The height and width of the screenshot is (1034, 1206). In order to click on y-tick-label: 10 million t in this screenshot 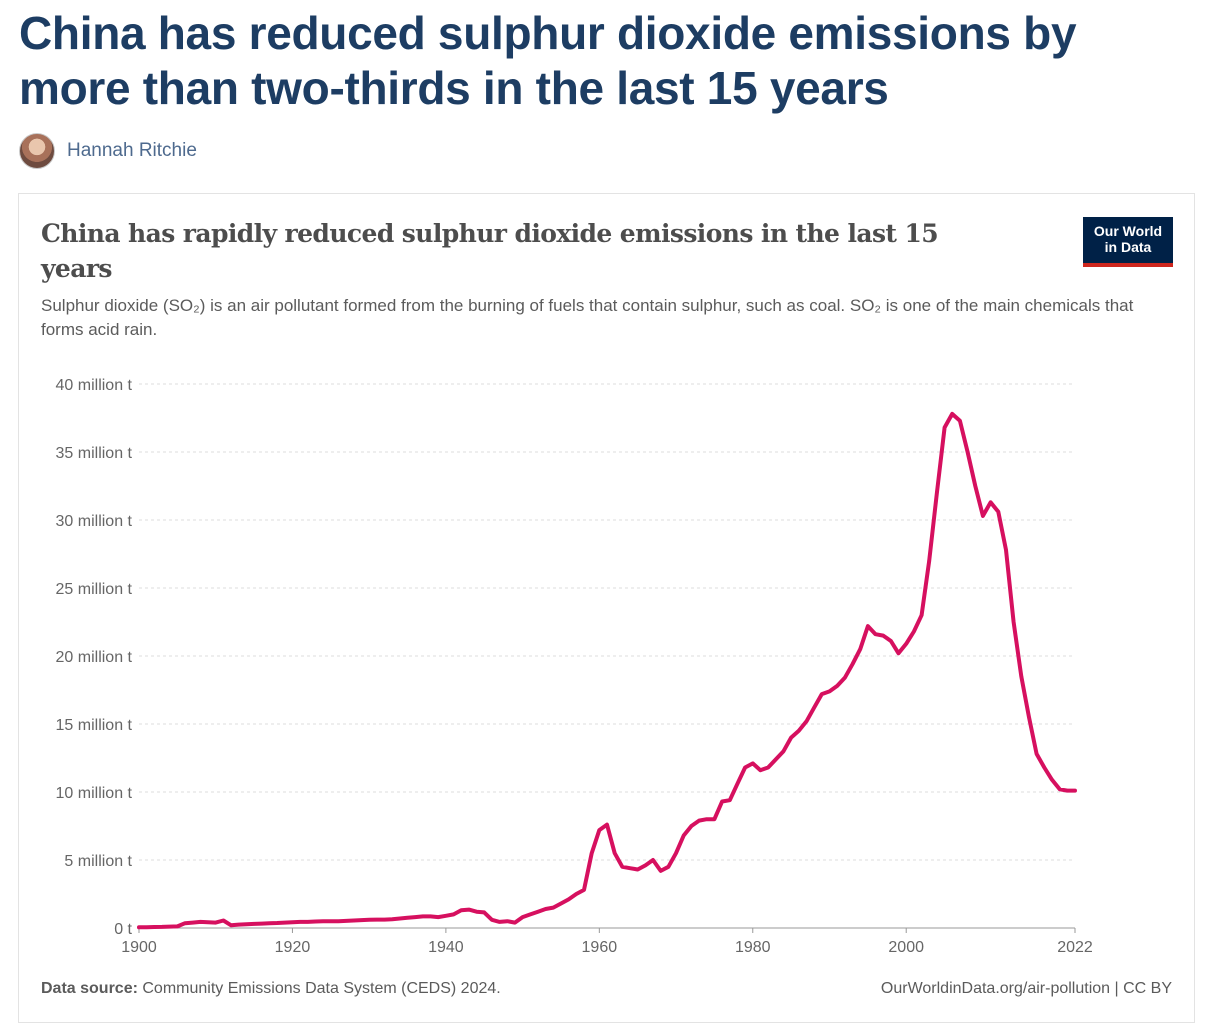, I will do `click(94, 793)`.